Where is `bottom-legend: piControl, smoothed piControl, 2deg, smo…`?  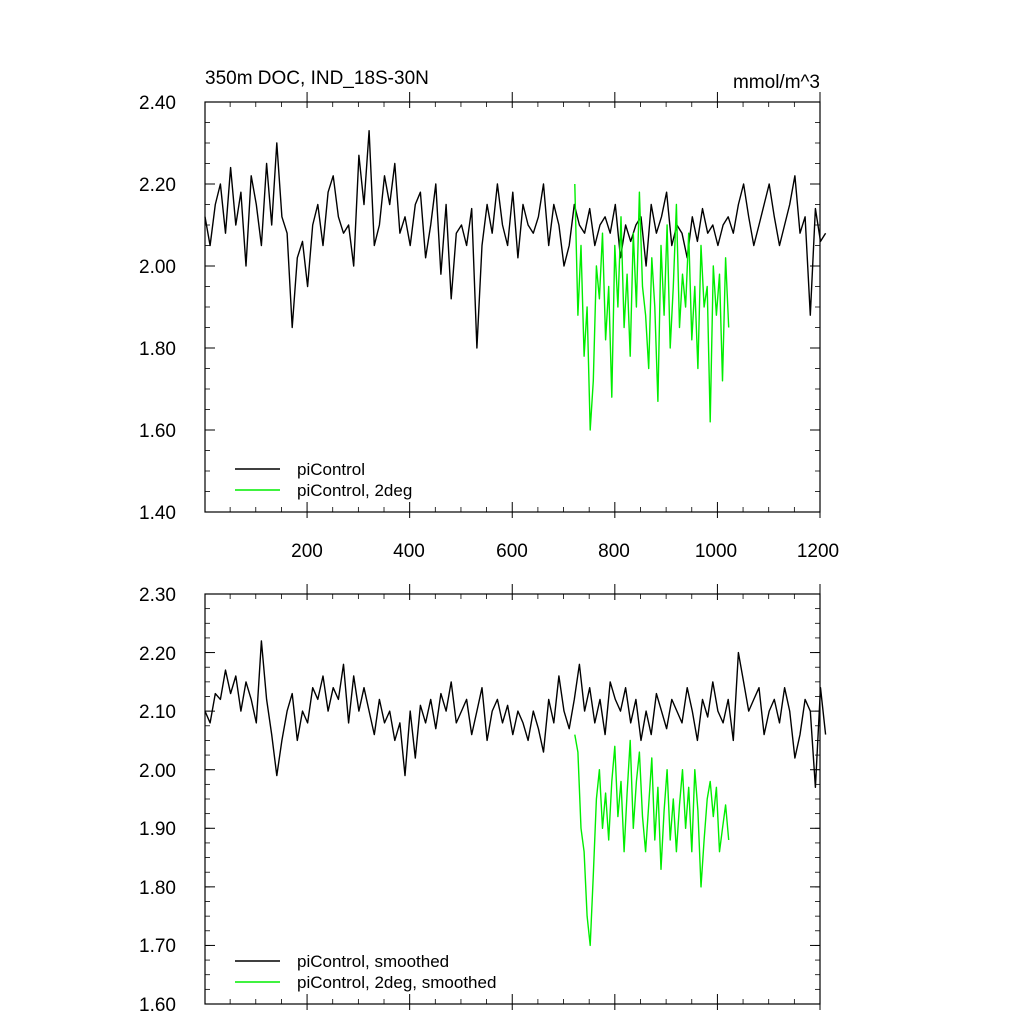 bottom-legend: piControl, smoothed piControl, 2deg, smo… is located at coordinates (365, 972).